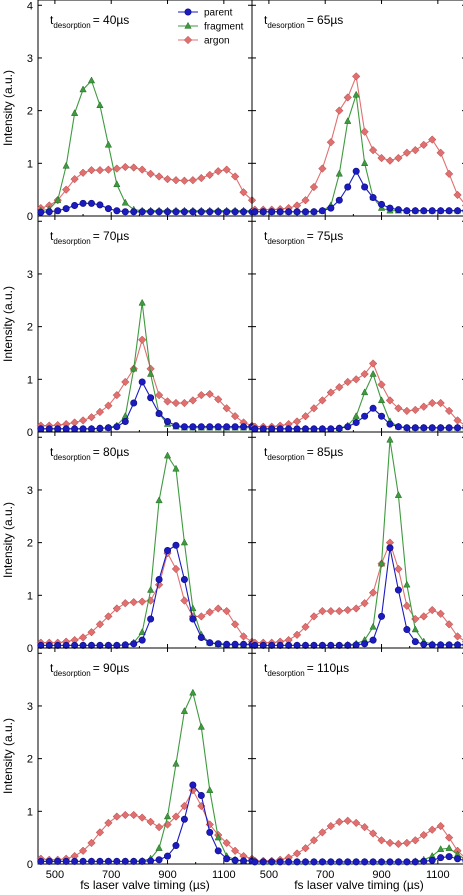  Describe the element at coordinates (188, 40) in the screenshot. I see `legend-marker-argon` at that location.